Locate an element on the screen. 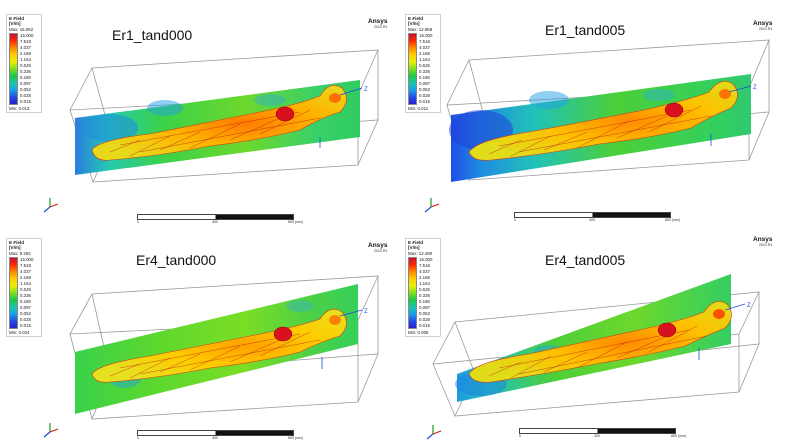  legend-tick: 7.518 is located at coordinates (25, 265).